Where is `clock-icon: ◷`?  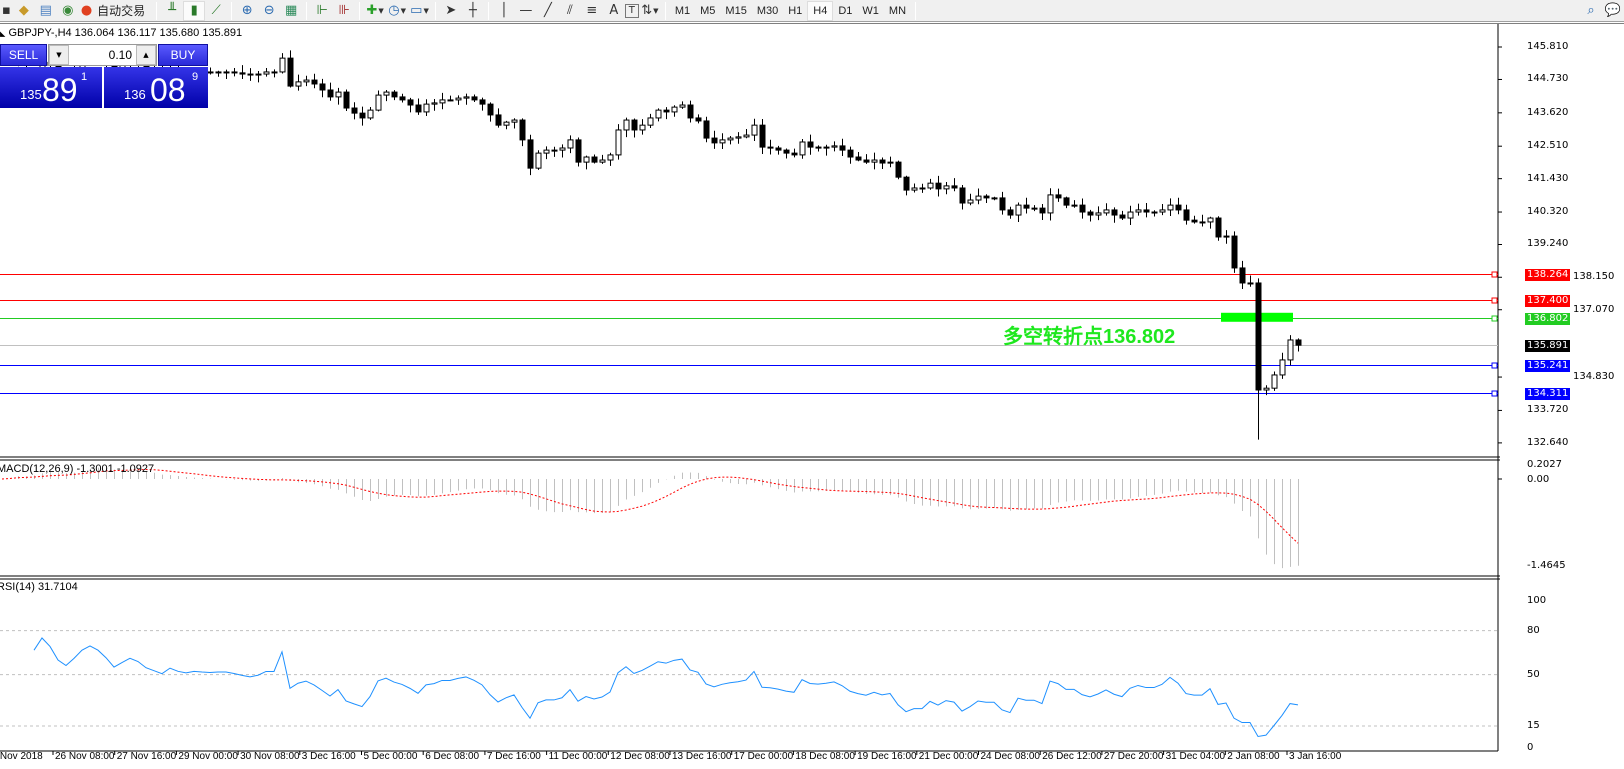
clock-icon: ◷ is located at coordinates (394, 10).